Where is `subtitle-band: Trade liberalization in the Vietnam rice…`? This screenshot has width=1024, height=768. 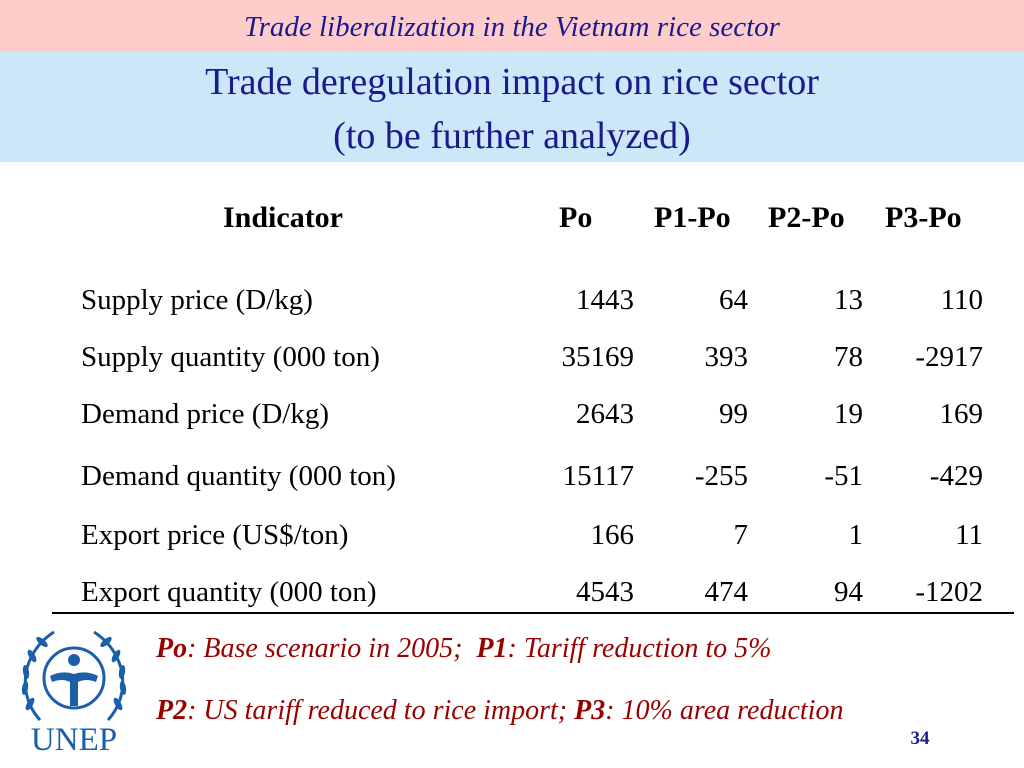
subtitle-band: Trade liberalization in the Vietnam rice… is located at coordinates (512, 26).